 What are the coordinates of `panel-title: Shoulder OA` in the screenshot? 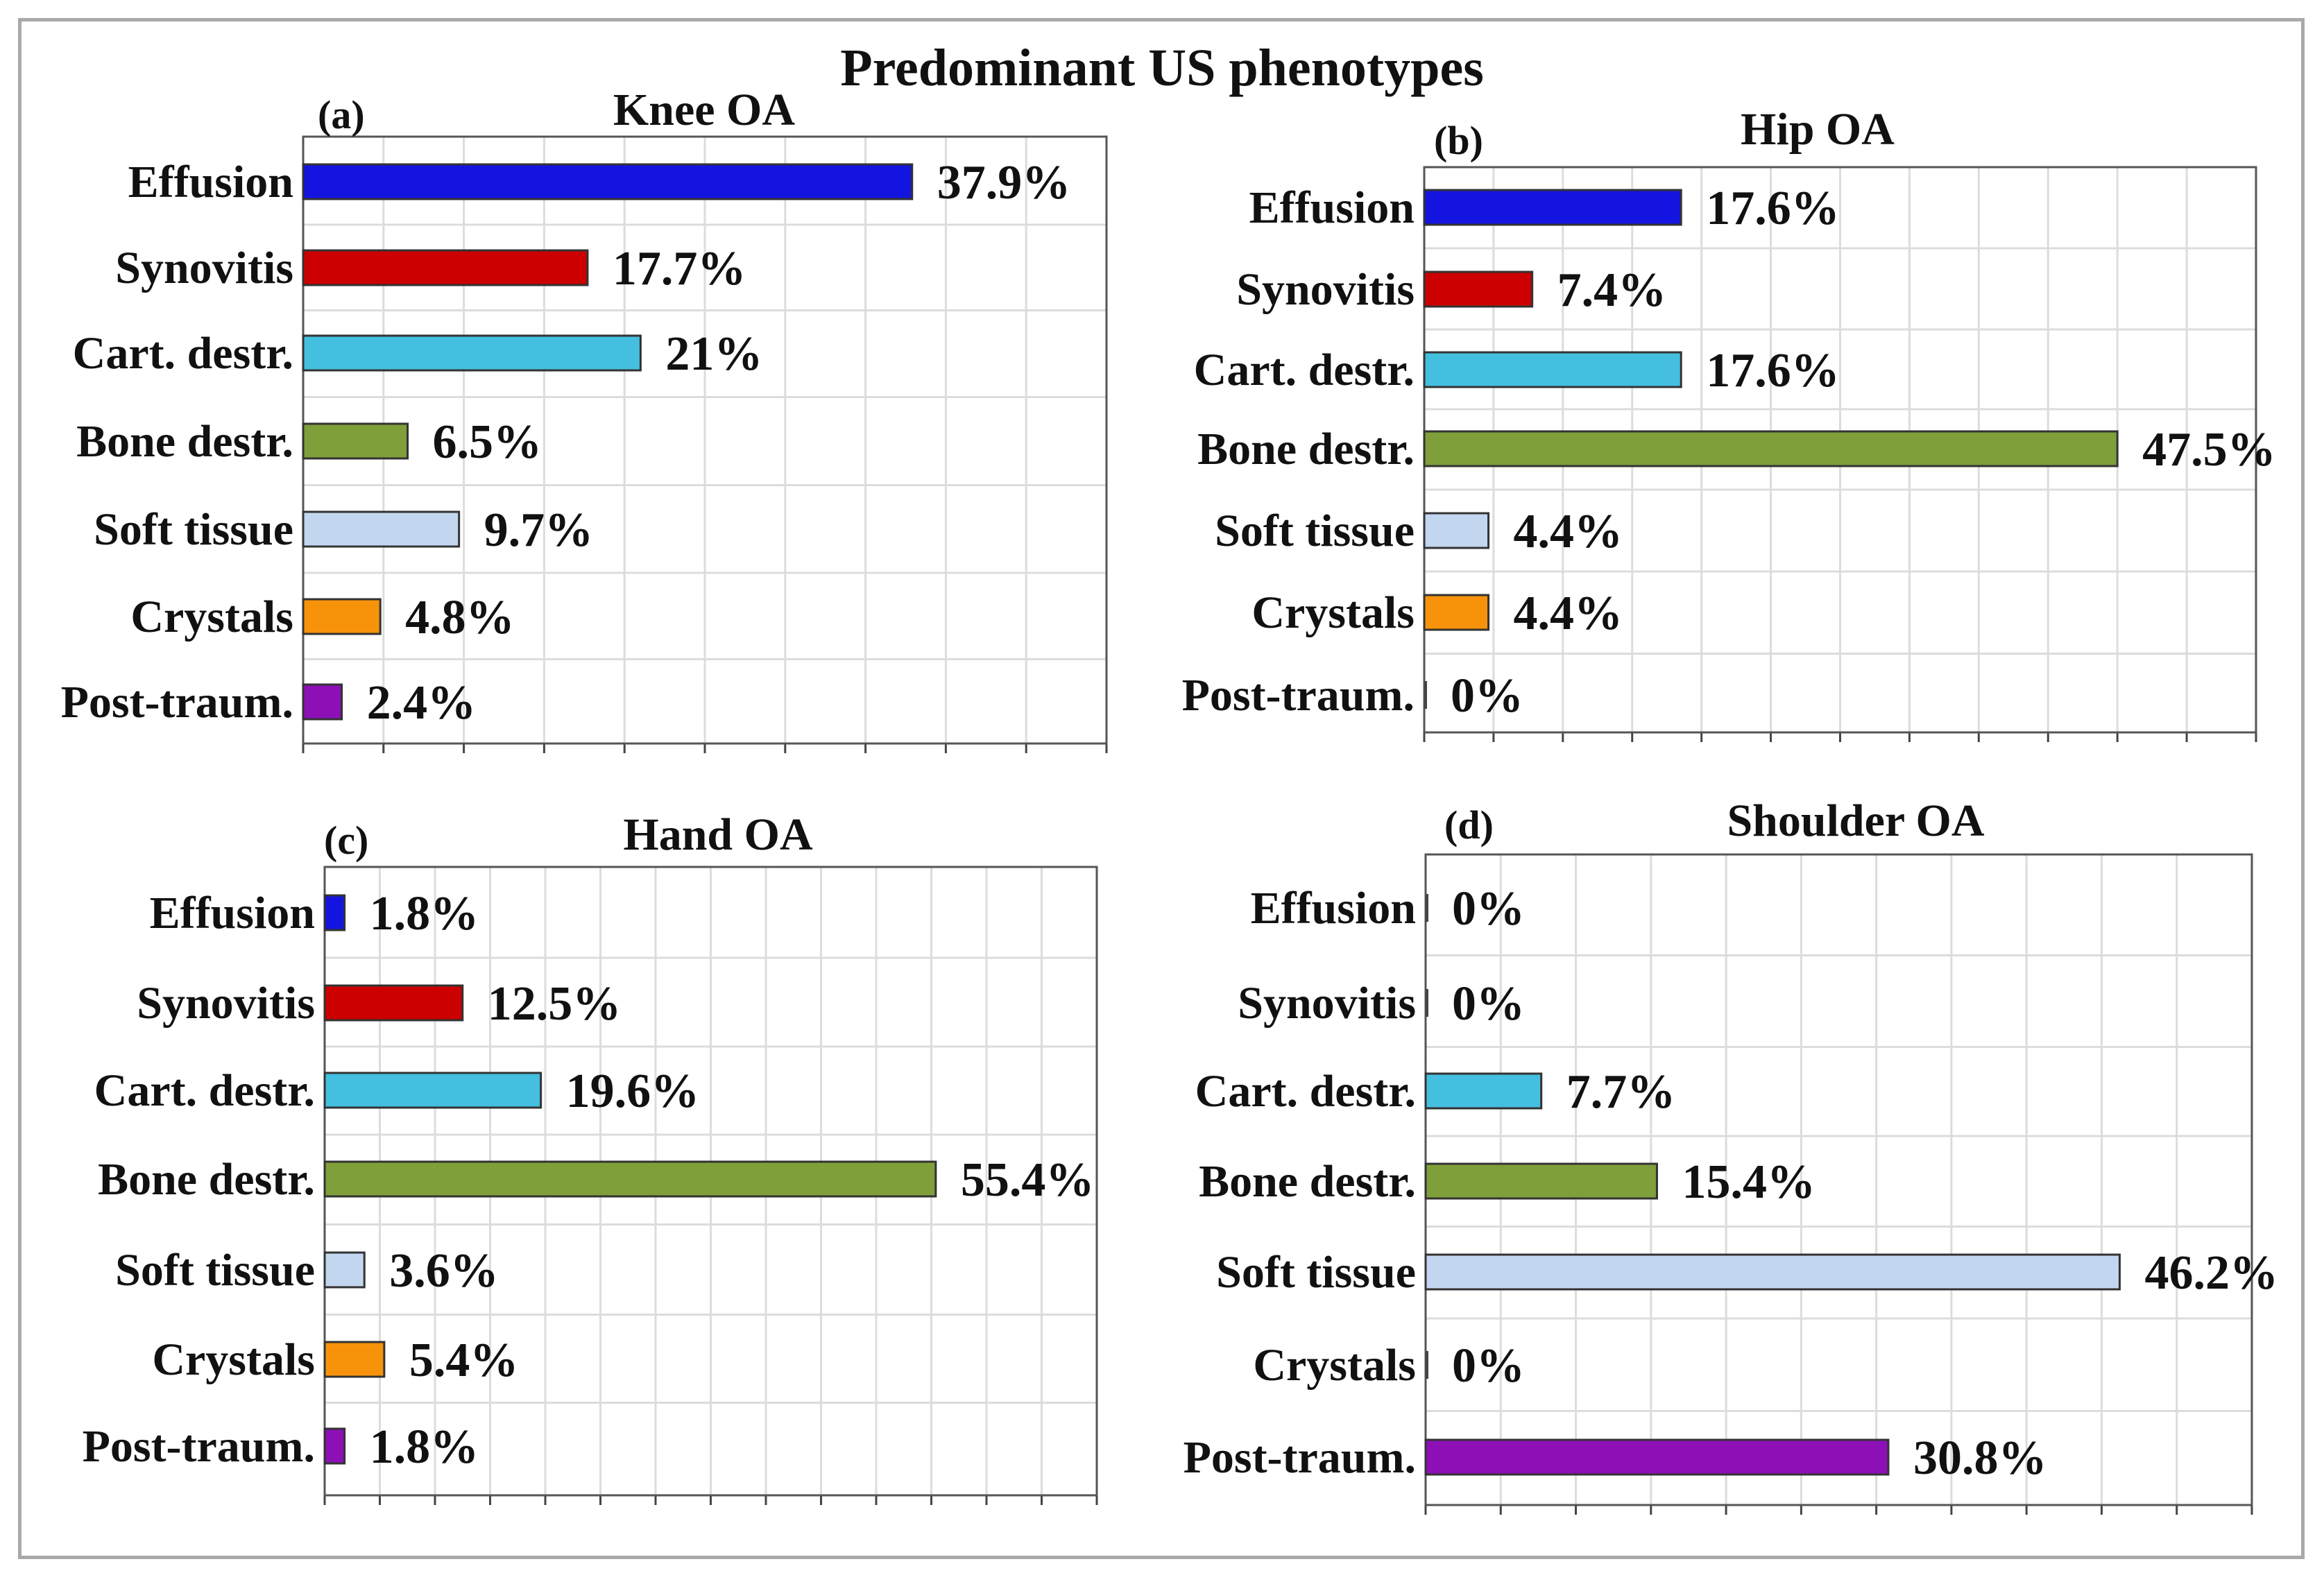 It's located at (1856, 821).